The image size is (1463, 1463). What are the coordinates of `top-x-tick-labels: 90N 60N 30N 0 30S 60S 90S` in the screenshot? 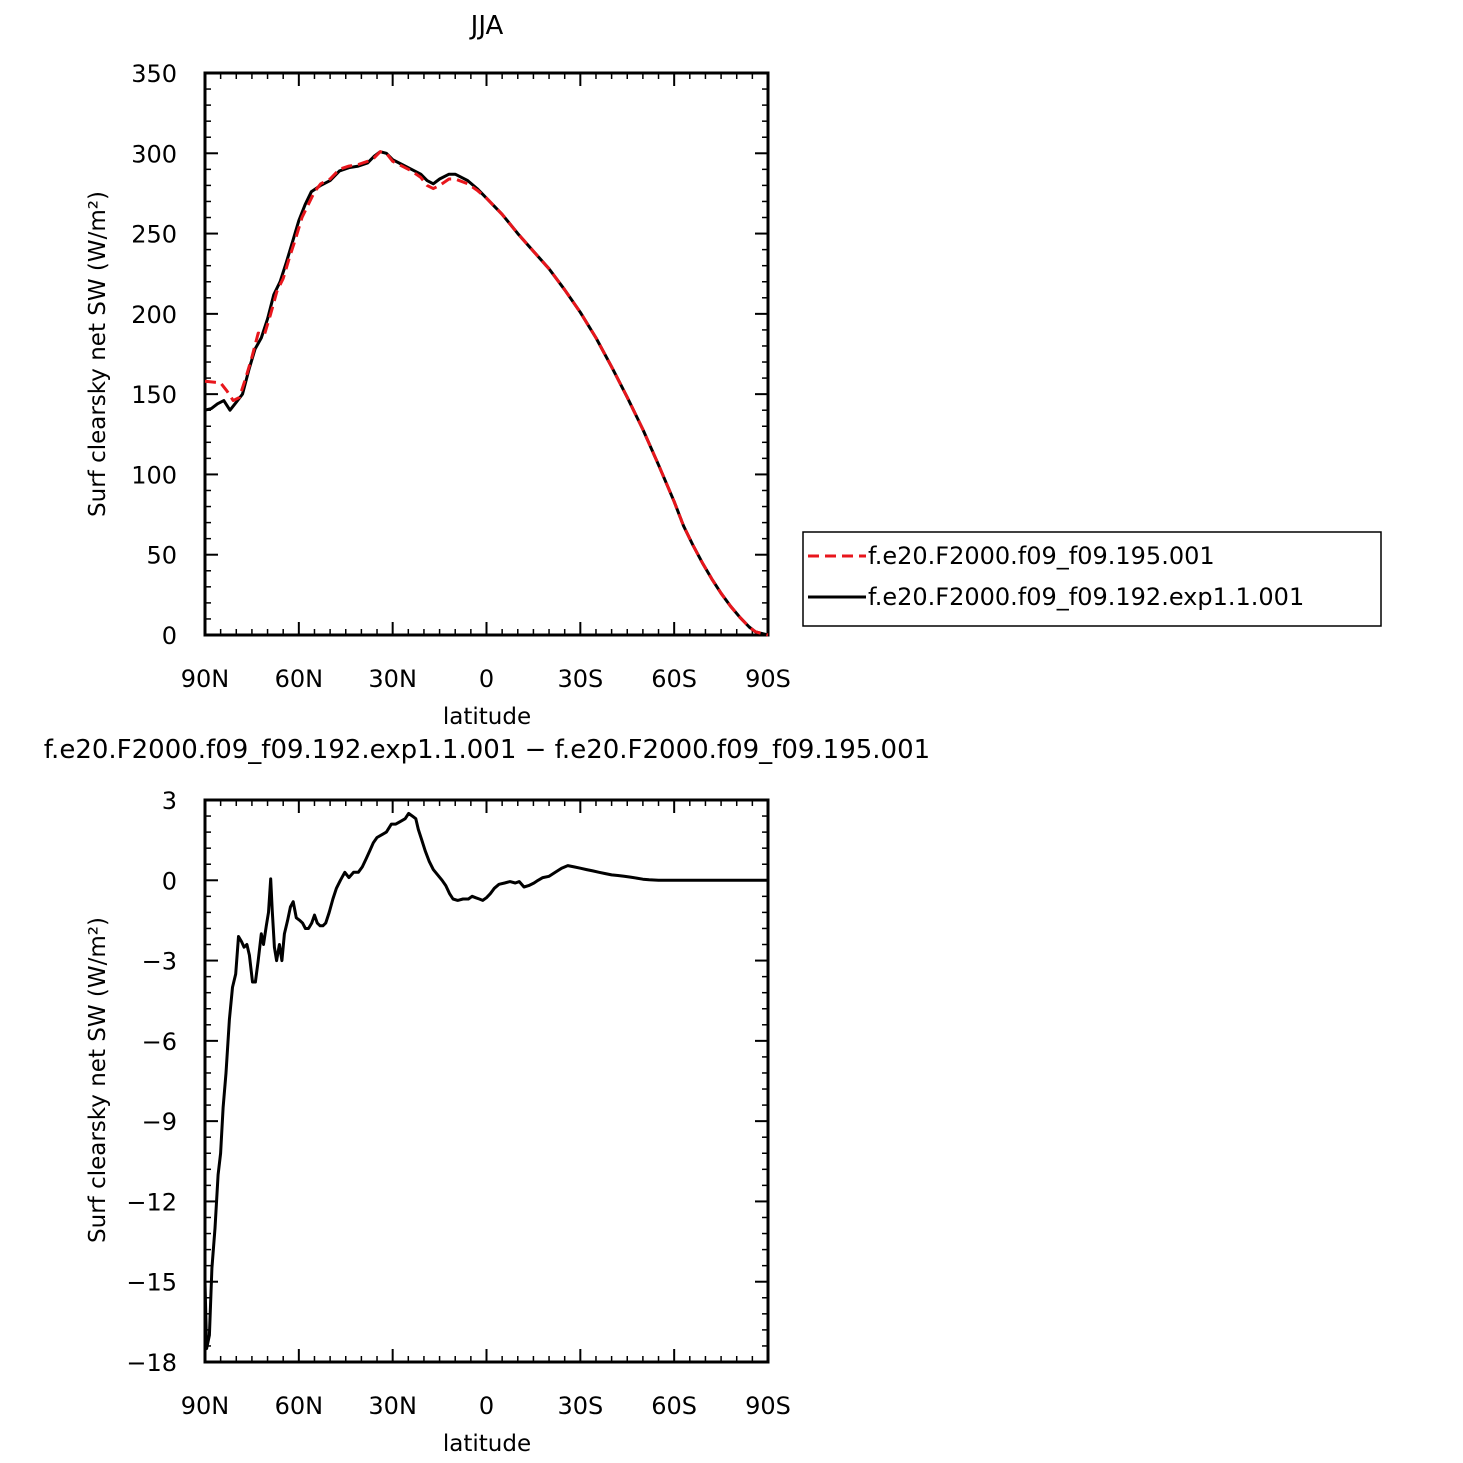 It's located at (486, 679).